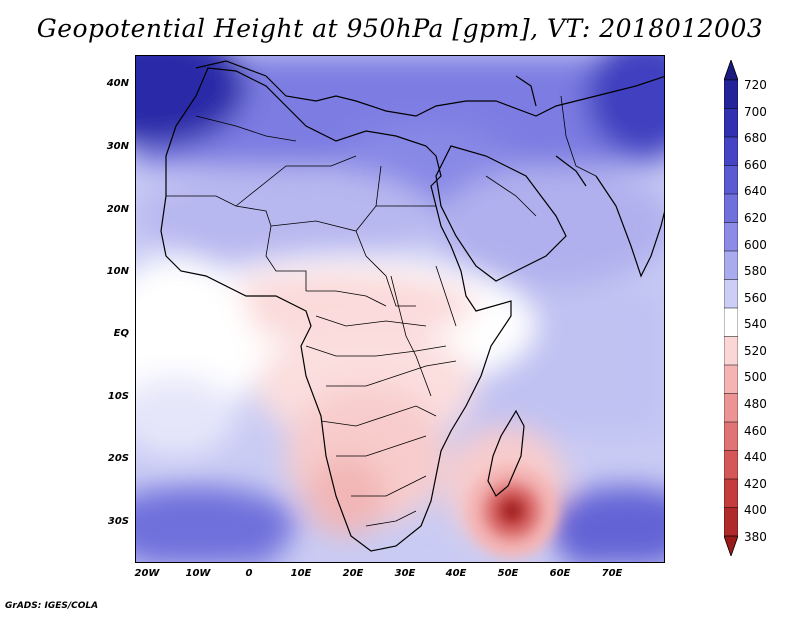 This screenshot has width=800, height=618. Describe the element at coordinates (147, 573) in the screenshot. I see `lon-label-20w: 20W` at that location.